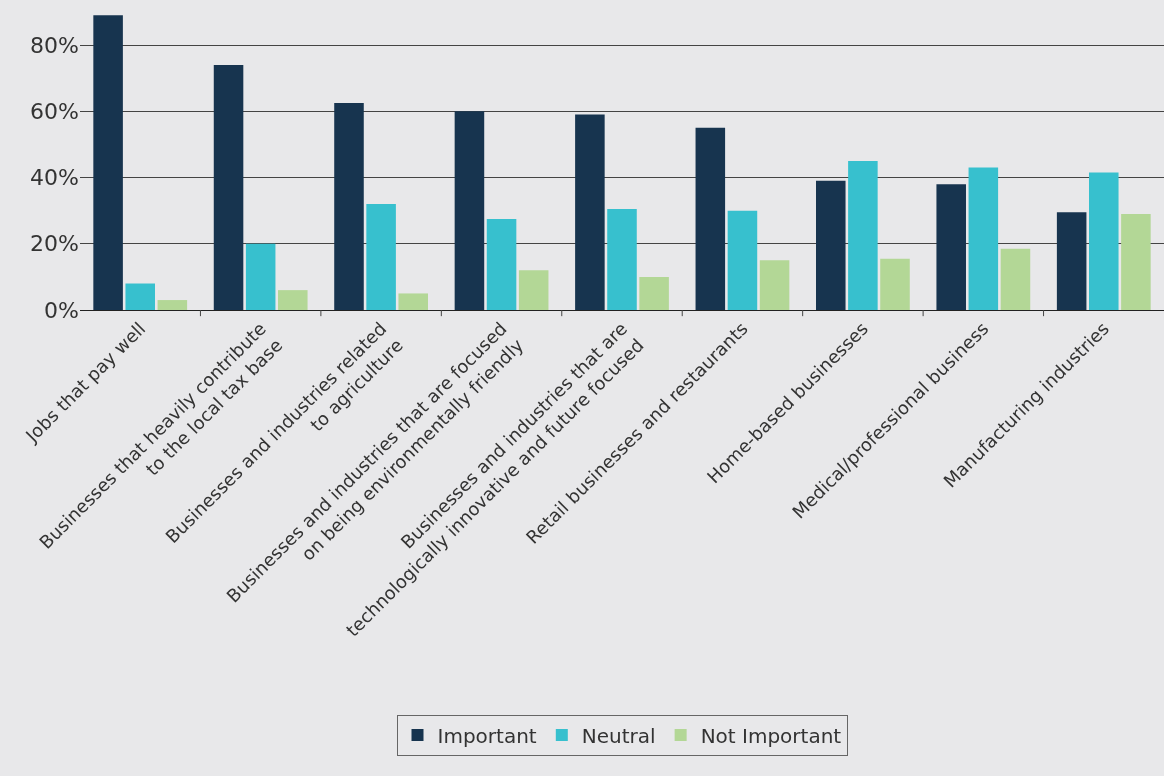 This screenshot has width=1164, height=776. Describe the element at coordinates (54, 244) in the screenshot. I see `y-tick-label: 20%` at that location.